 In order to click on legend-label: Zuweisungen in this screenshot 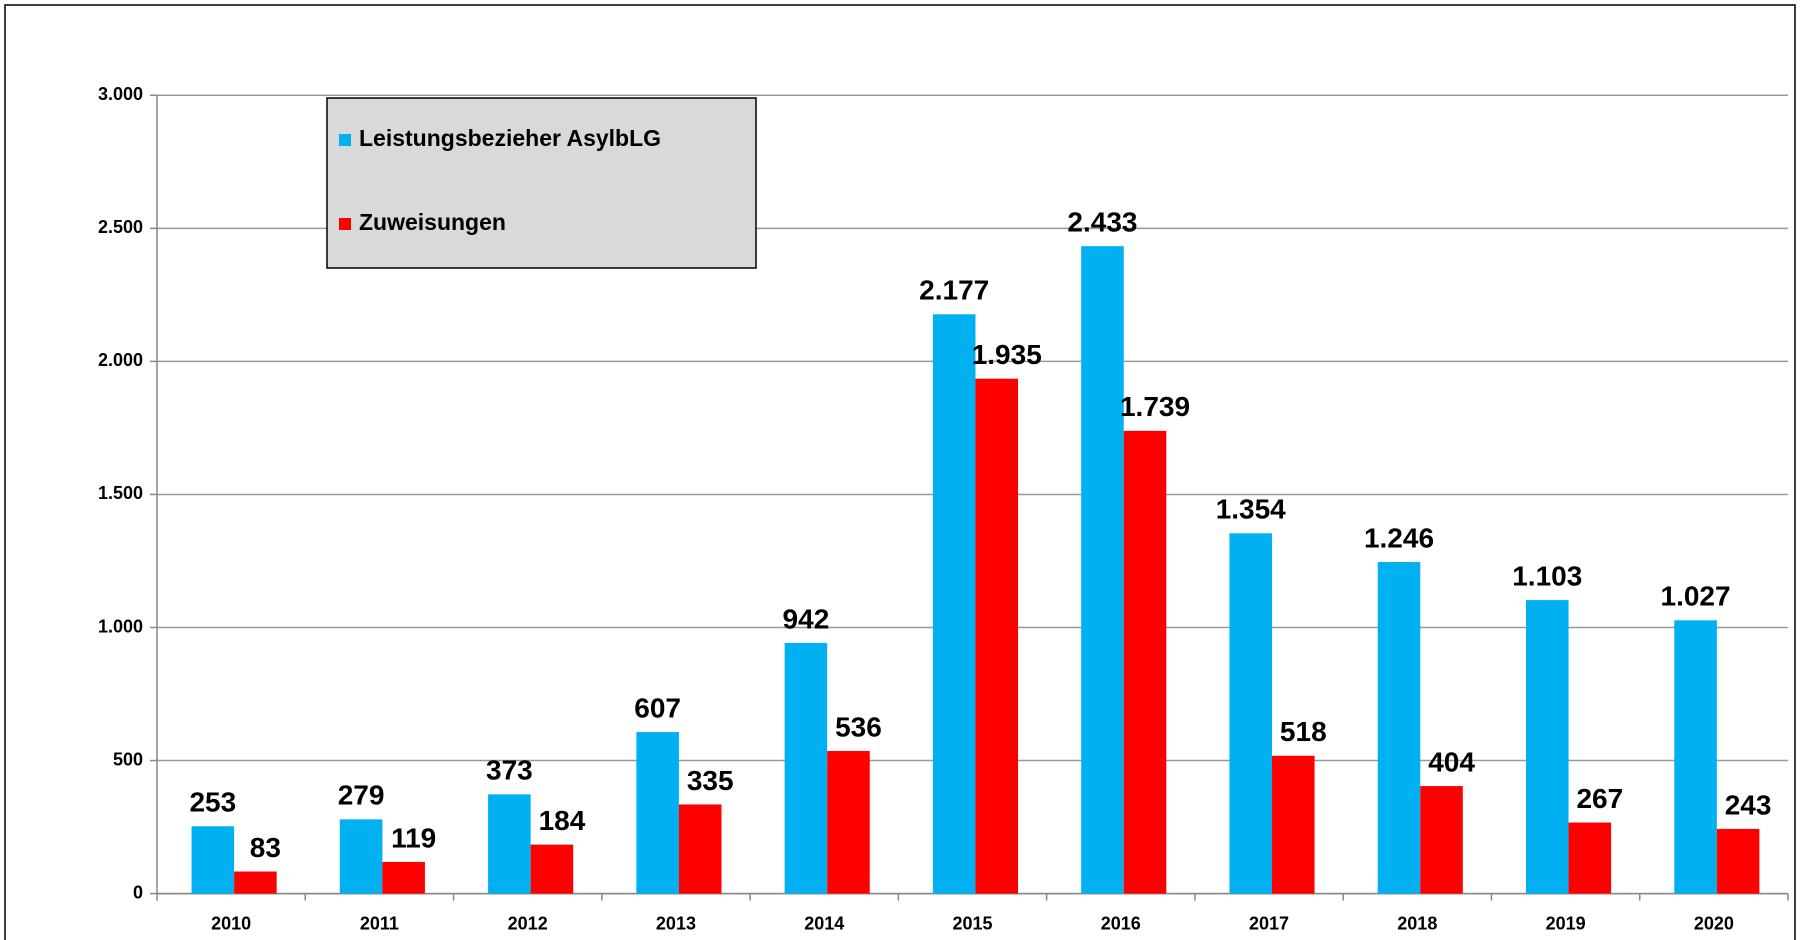, I will do `click(432, 222)`.